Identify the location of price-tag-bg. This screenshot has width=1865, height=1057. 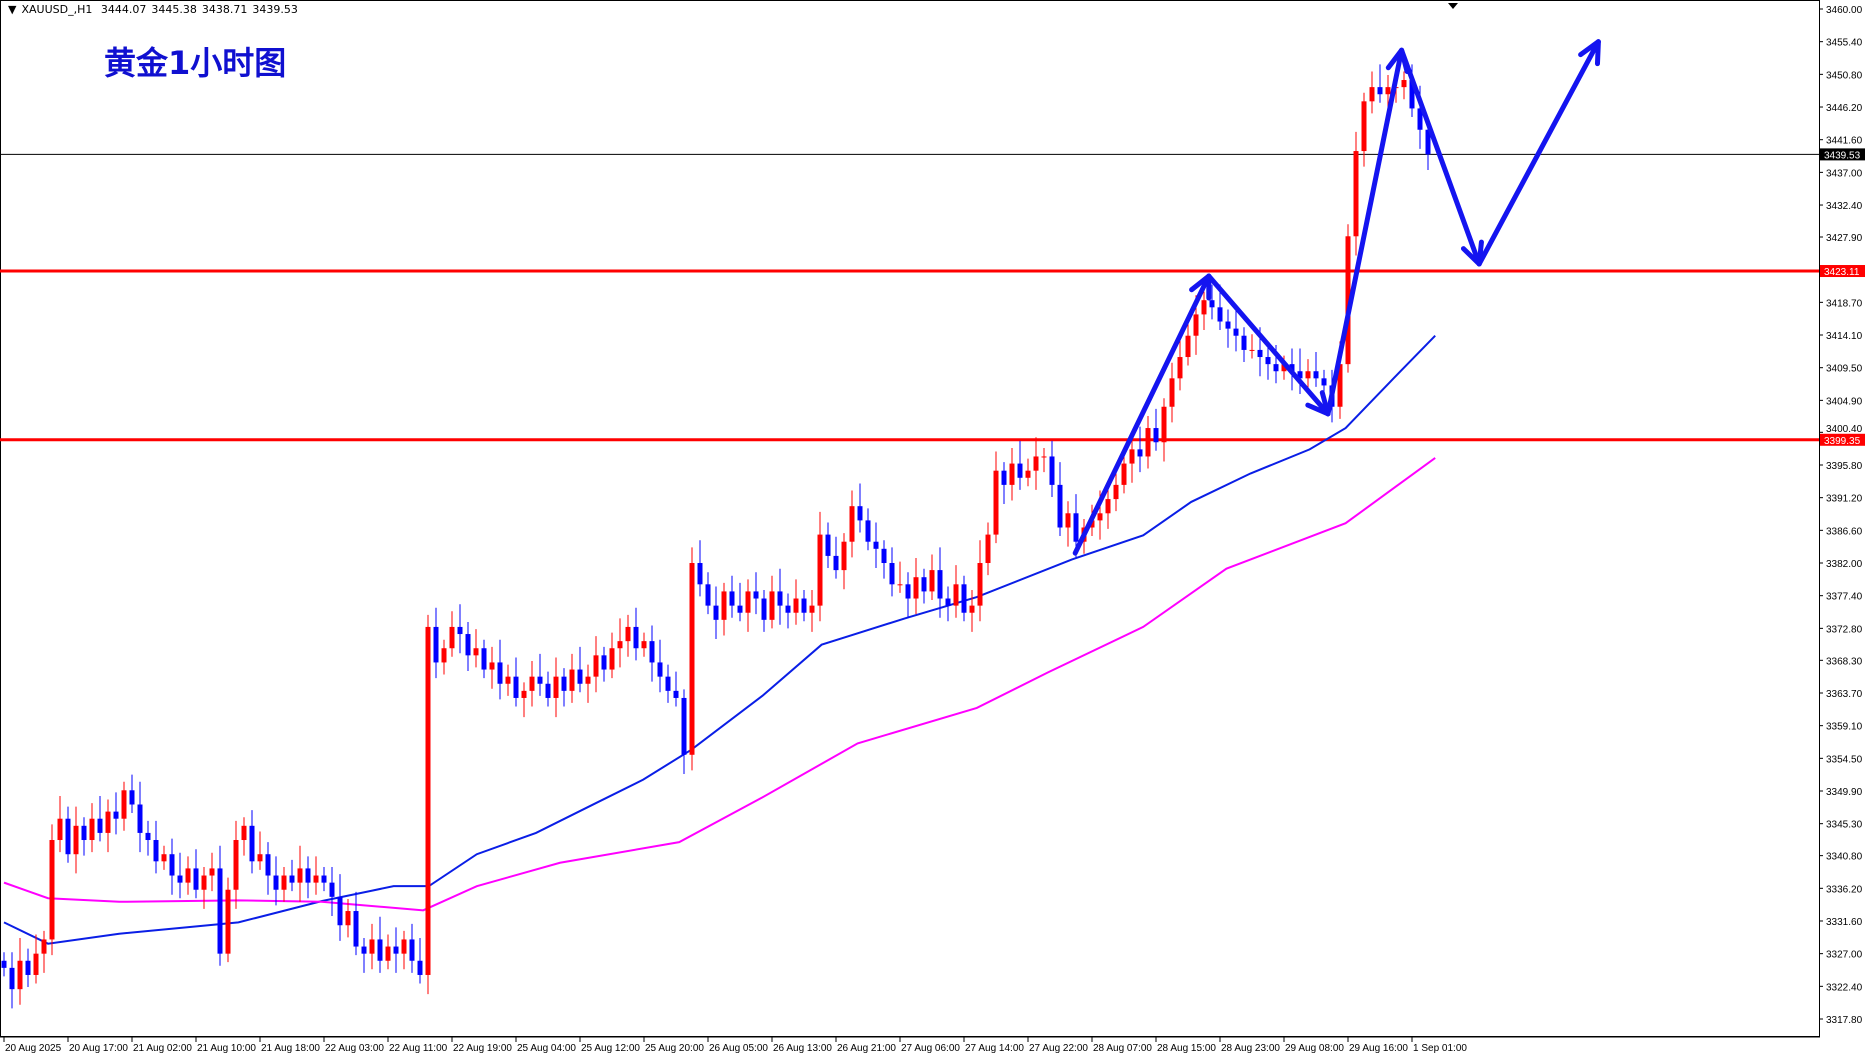
(1842, 271).